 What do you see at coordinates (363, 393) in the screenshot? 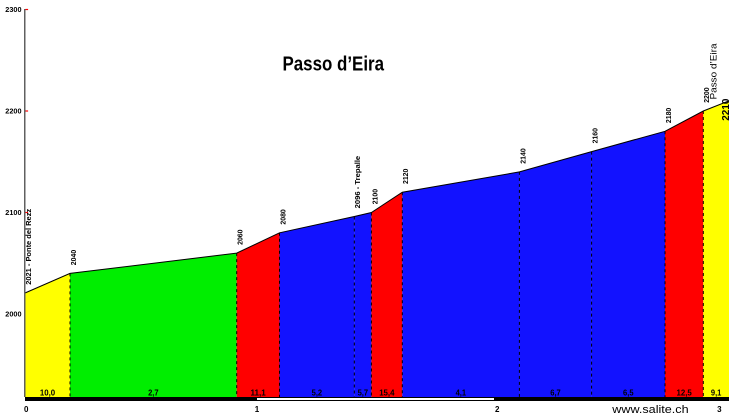
I see `svg-text: 5,7` at bounding box center [363, 393].